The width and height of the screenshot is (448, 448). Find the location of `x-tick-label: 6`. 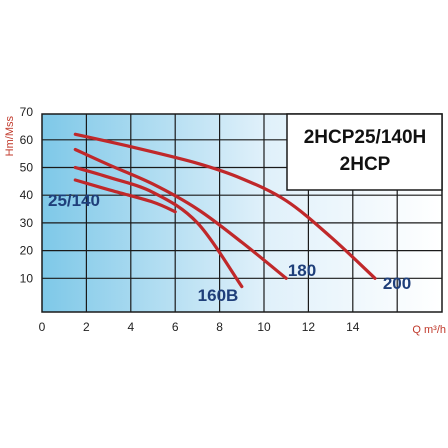

x-tick-label: 6 is located at coordinates (175, 327).